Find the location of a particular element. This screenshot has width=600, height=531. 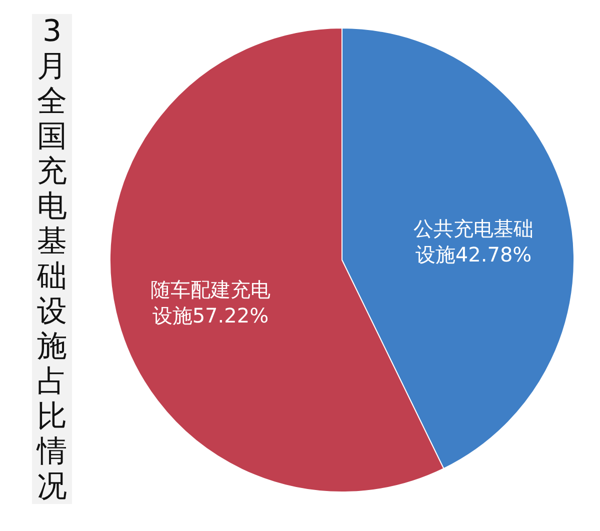

slice-label: 随车配建充电设施57.22% is located at coordinates (210, 302).